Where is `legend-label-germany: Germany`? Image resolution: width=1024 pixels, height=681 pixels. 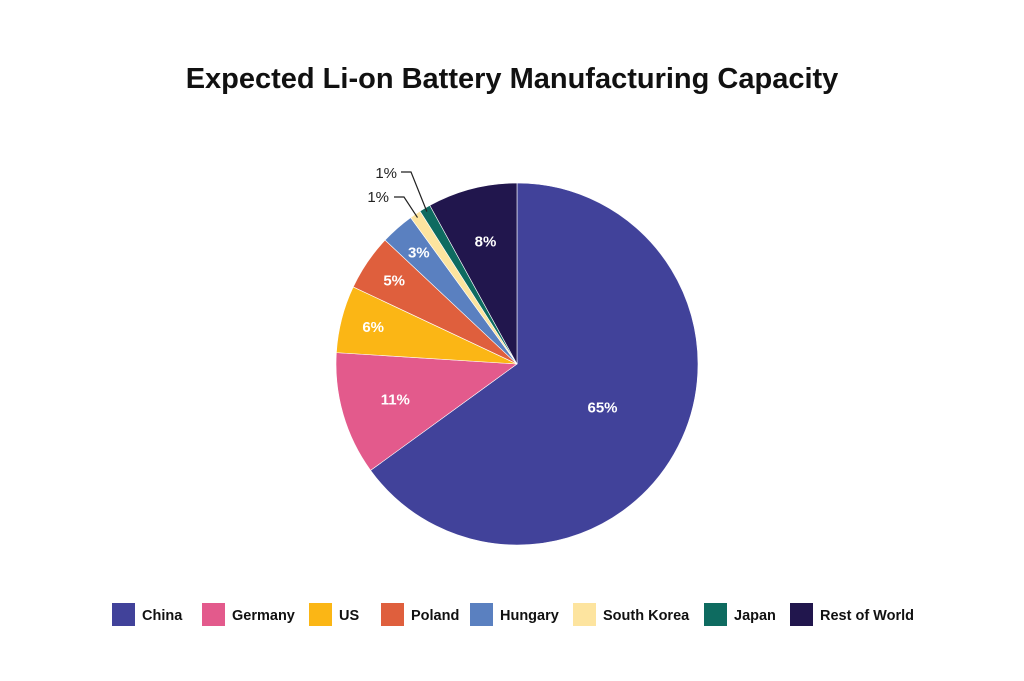 legend-label-germany: Germany is located at coordinates (263, 616).